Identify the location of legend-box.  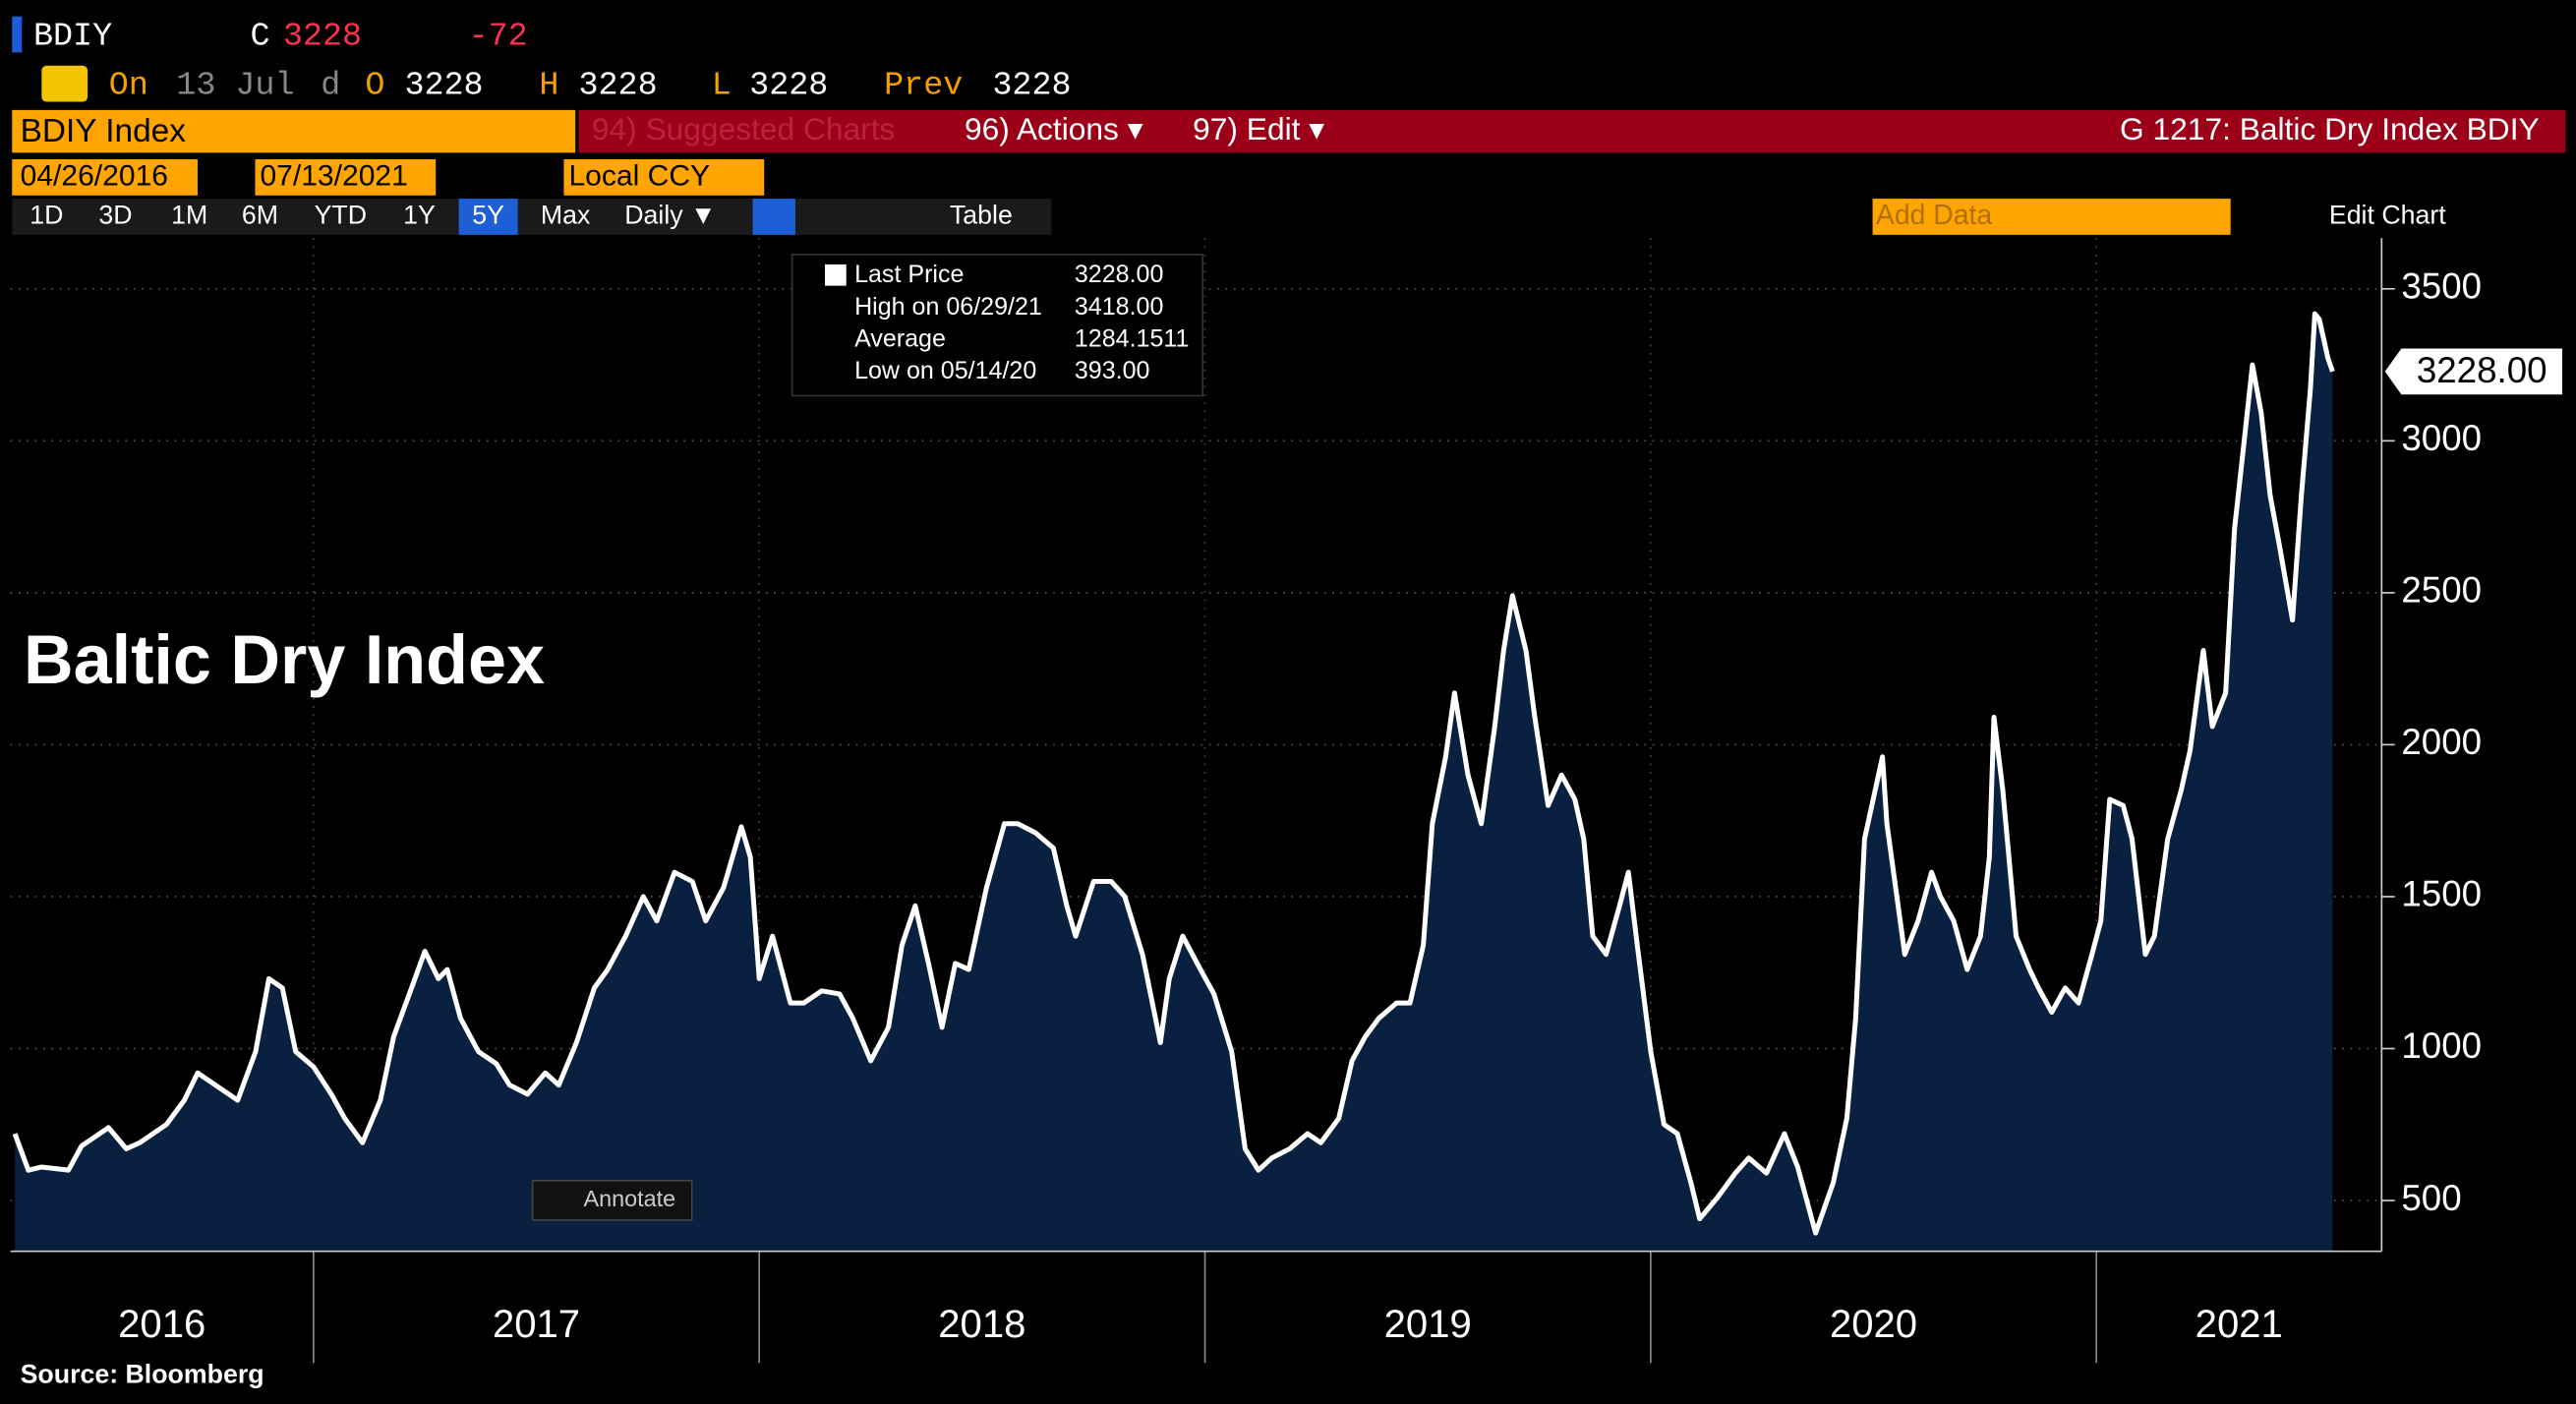
(996, 325).